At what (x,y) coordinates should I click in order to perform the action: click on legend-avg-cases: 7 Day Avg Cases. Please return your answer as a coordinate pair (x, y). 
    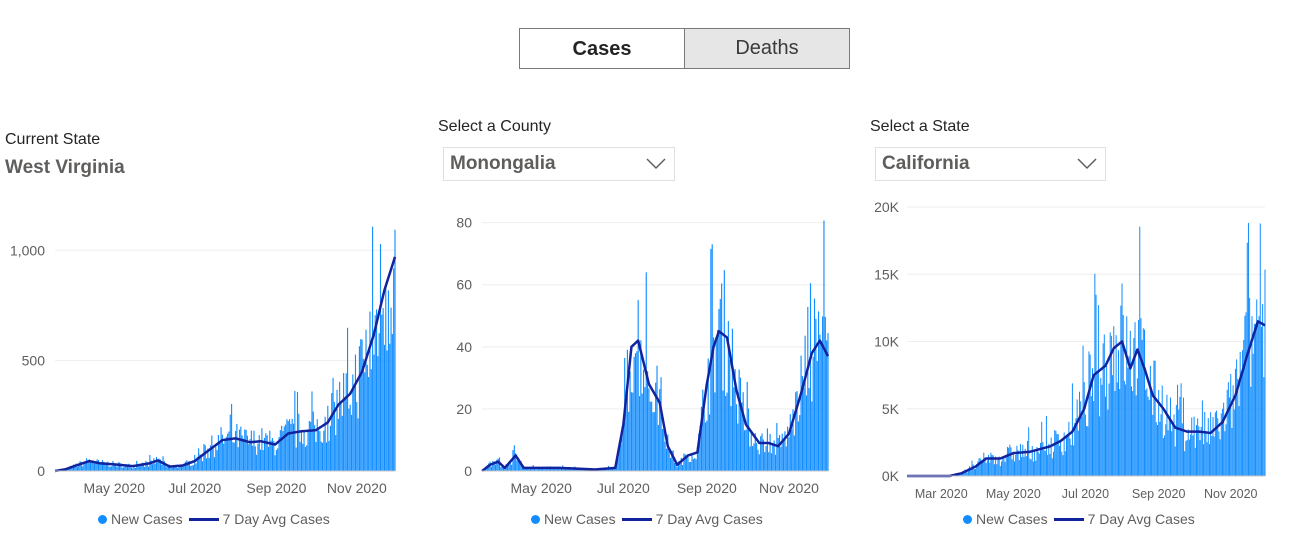
    Looking at the image, I should click on (709, 519).